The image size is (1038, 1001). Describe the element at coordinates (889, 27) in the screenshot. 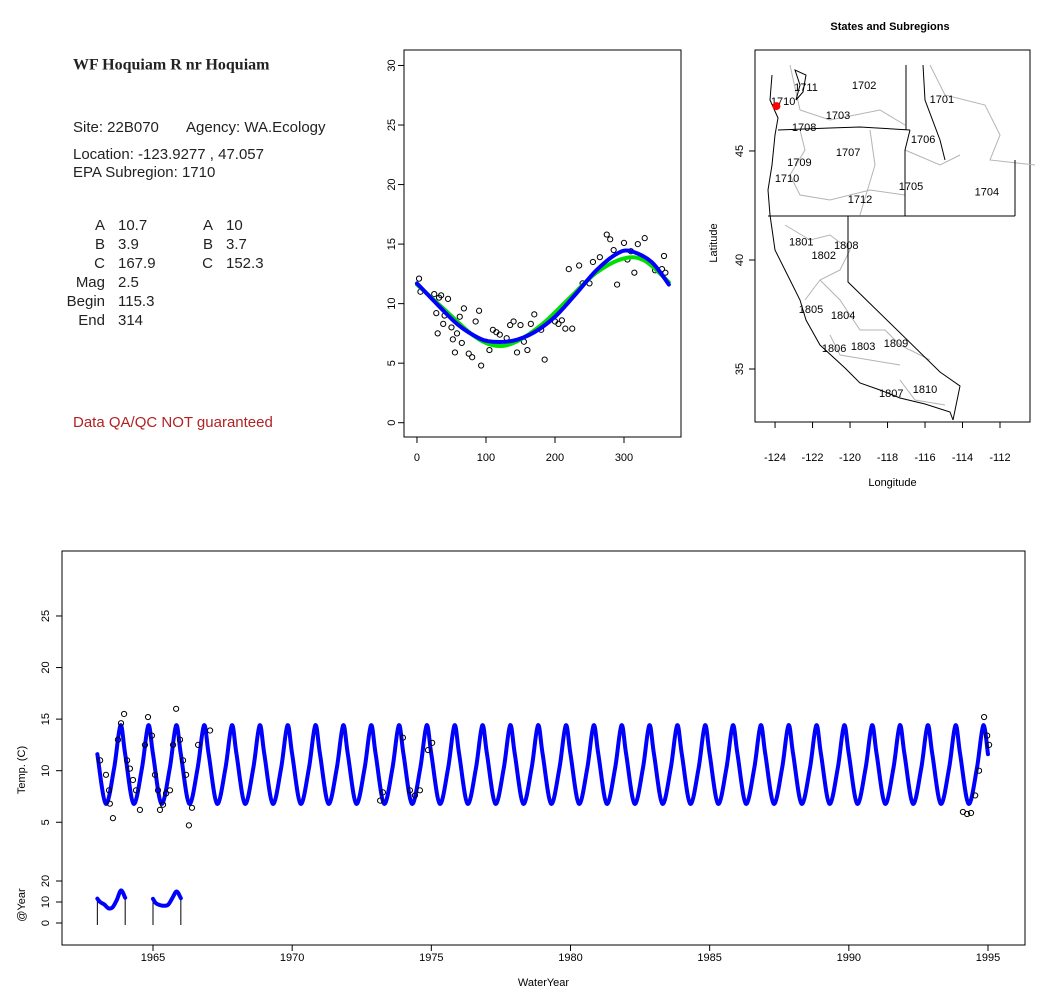

I see `map-title: States and Subregions` at that location.